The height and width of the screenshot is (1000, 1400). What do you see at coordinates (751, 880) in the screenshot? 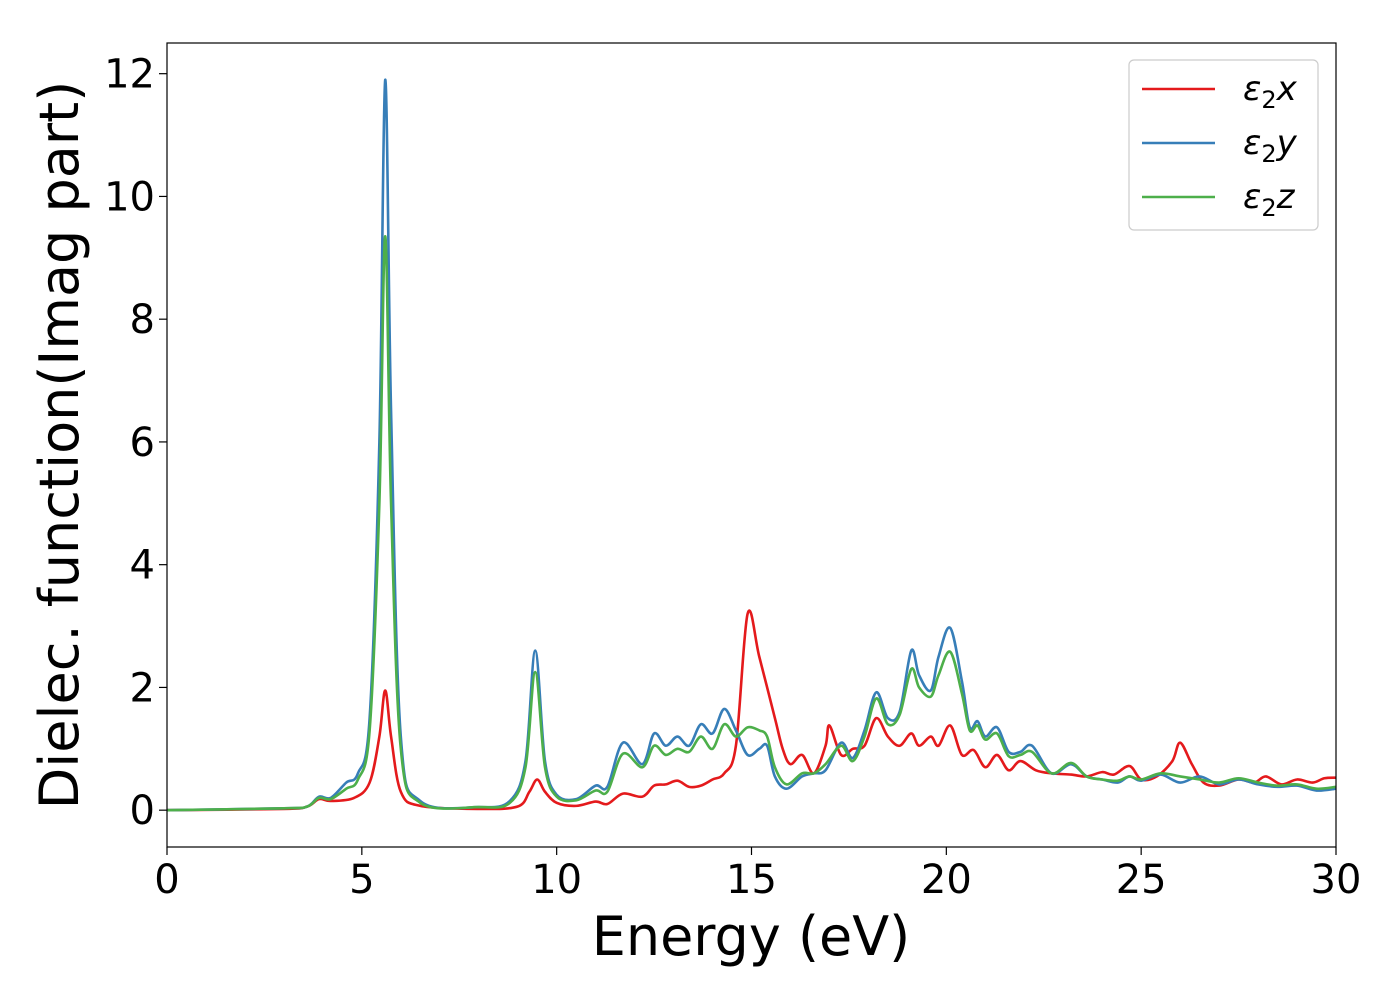
I see `x-tick-label: 15` at bounding box center [751, 880].